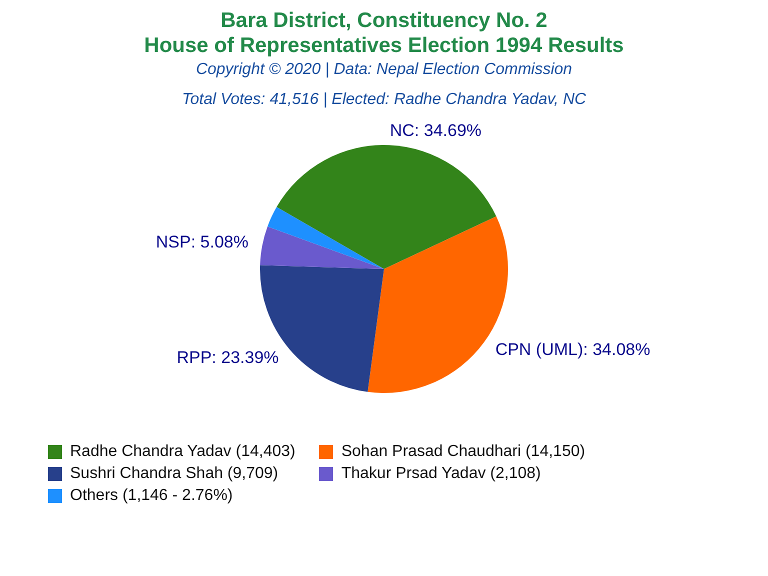 The height and width of the screenshot is (576, 768). Describe the element at coordinates (384, 100) in the screenshot. I see `text: Total Votes: 41,516 | Elected: Radhe Chandra Yadav, NC` at that location.